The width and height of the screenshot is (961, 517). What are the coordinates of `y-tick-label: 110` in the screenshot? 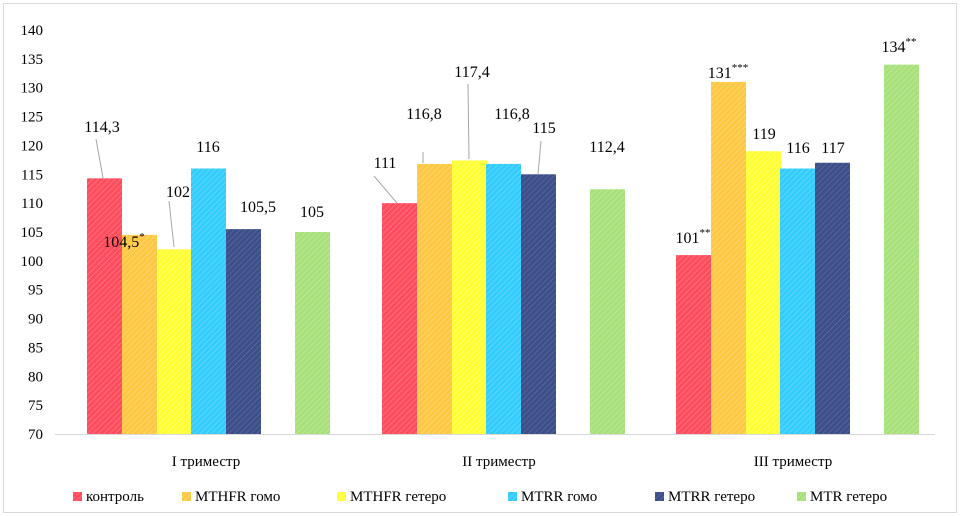 It's located at (32, 204).